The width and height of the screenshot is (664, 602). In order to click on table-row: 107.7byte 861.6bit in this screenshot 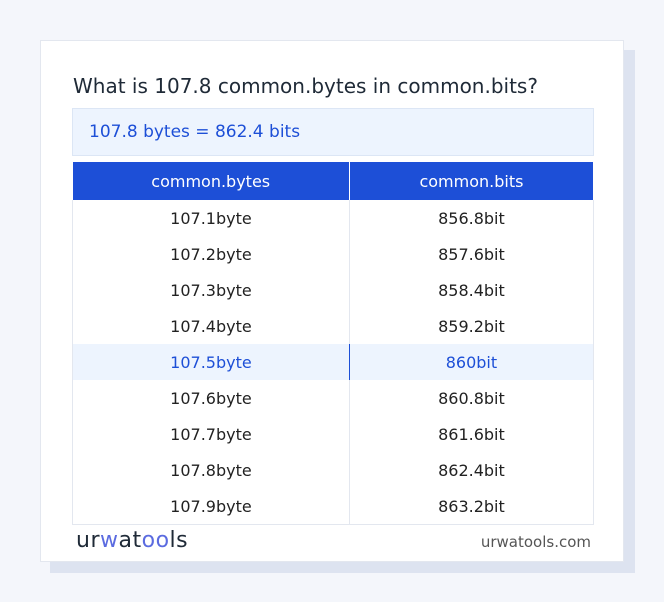, I will do `click(333, 434)`.